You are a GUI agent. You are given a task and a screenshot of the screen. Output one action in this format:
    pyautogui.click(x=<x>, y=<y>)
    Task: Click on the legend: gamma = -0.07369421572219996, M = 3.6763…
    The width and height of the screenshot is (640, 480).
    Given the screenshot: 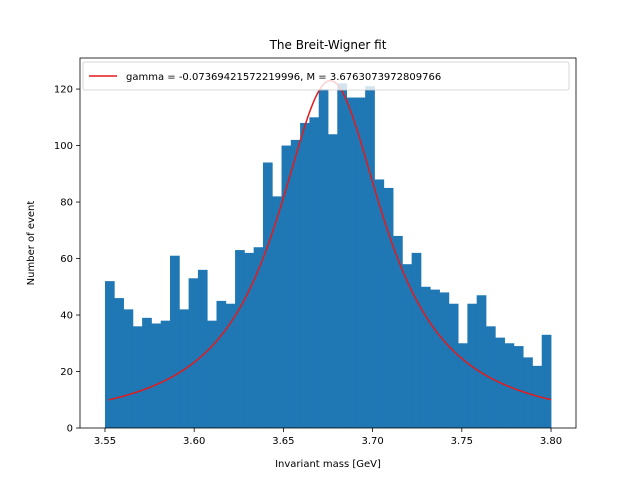 What is the action you would take?
    pyautogui.click(x=326, y=76)
    